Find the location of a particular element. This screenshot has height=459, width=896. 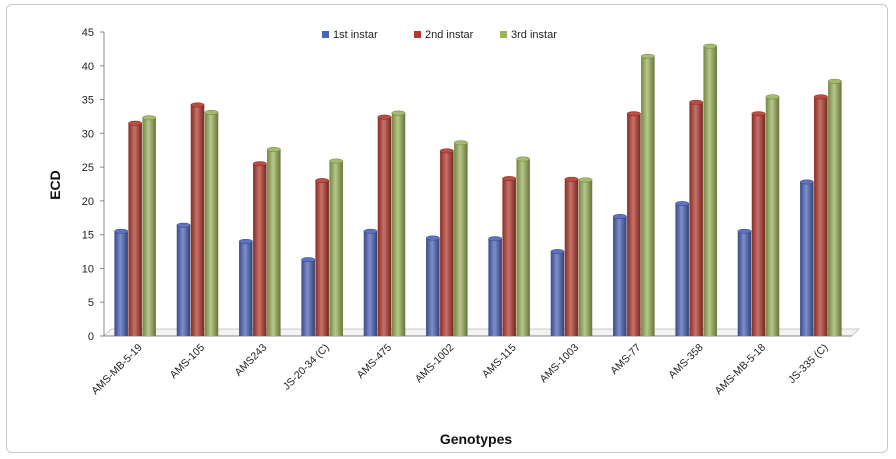

y-tick-label: 15 is located at coordinates (88, 236).